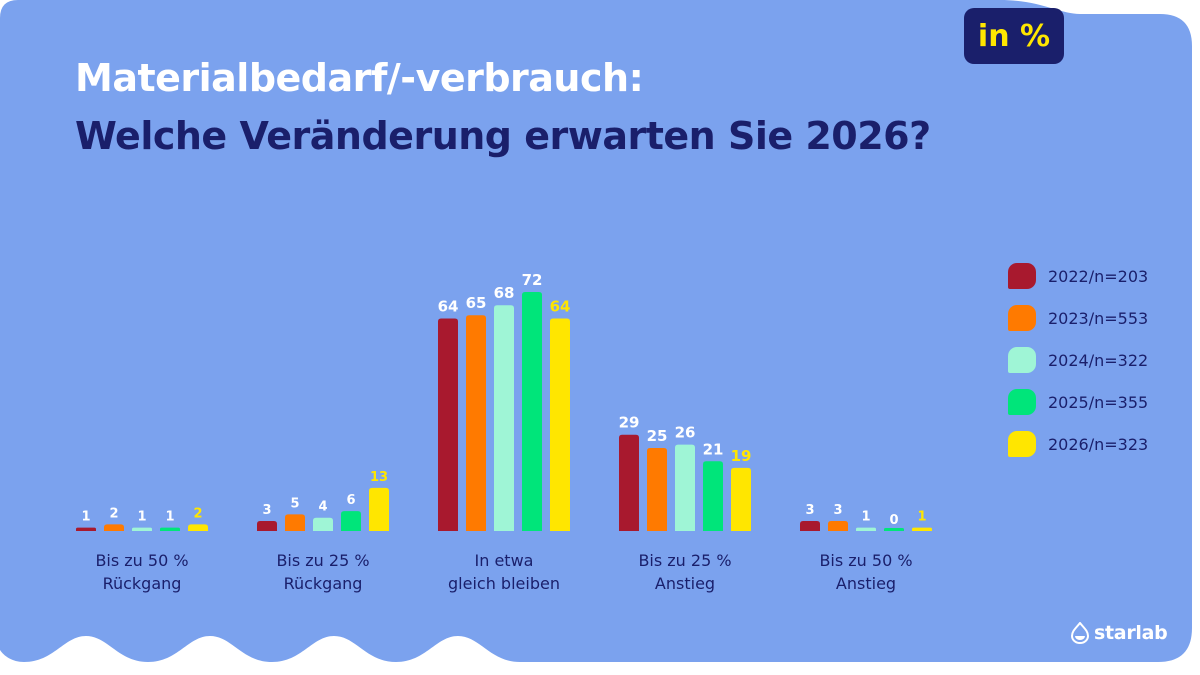  What do you see at coordinates (1098, 318) in the screenshot?
I see `legend-label: 2023/n=553` at bounding box center [1098, 318].